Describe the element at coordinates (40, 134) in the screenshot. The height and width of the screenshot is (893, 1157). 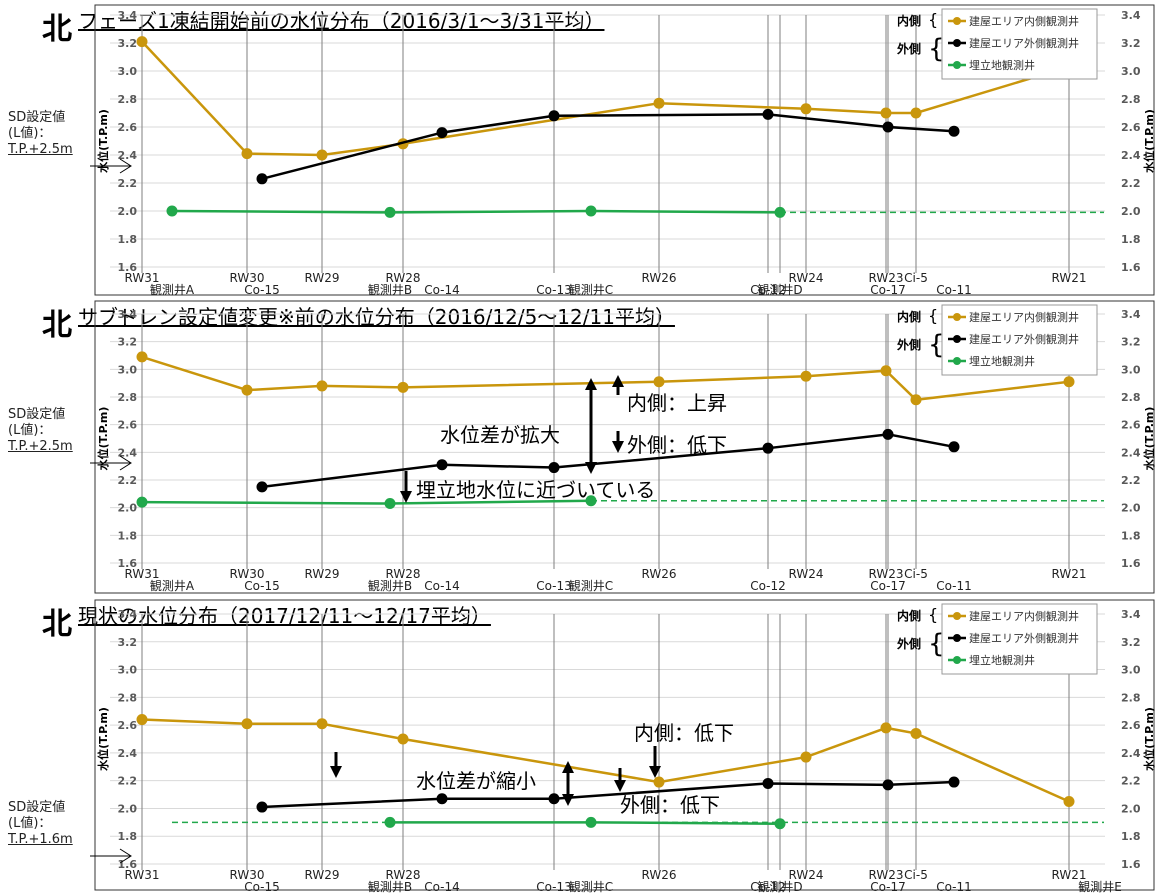
I see `sd-setting-label: SD設定値 (L値)： T.P.+2.5m` at that location.